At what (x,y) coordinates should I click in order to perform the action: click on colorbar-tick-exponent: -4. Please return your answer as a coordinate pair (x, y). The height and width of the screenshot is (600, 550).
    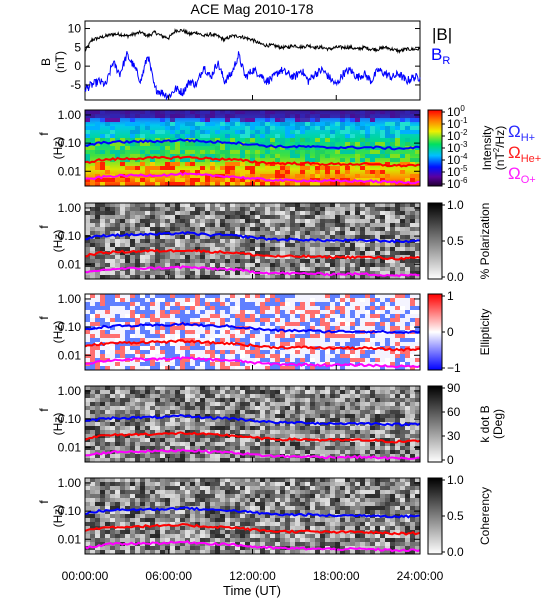
    Looking at the image, I should click on (464, 156).